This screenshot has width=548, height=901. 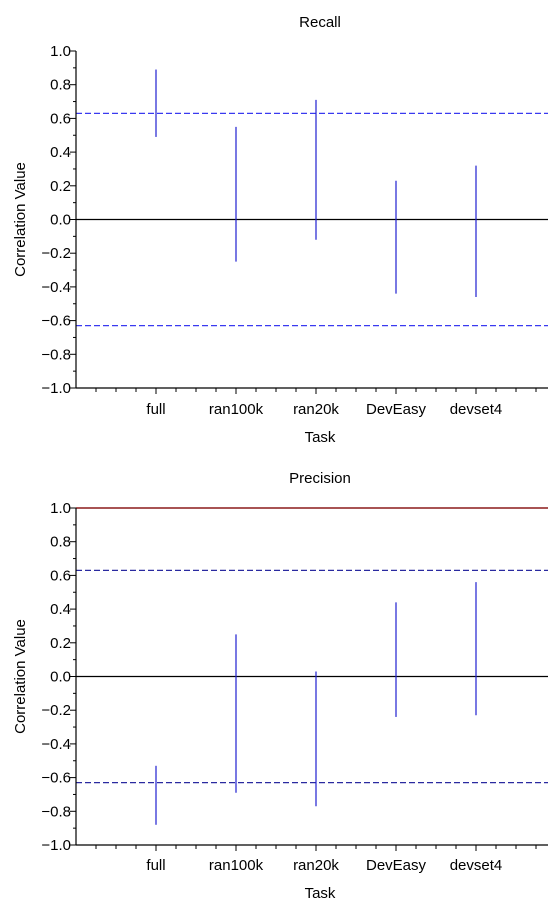 I want to click on chart-title: Precision, so click(x=320, y=478).